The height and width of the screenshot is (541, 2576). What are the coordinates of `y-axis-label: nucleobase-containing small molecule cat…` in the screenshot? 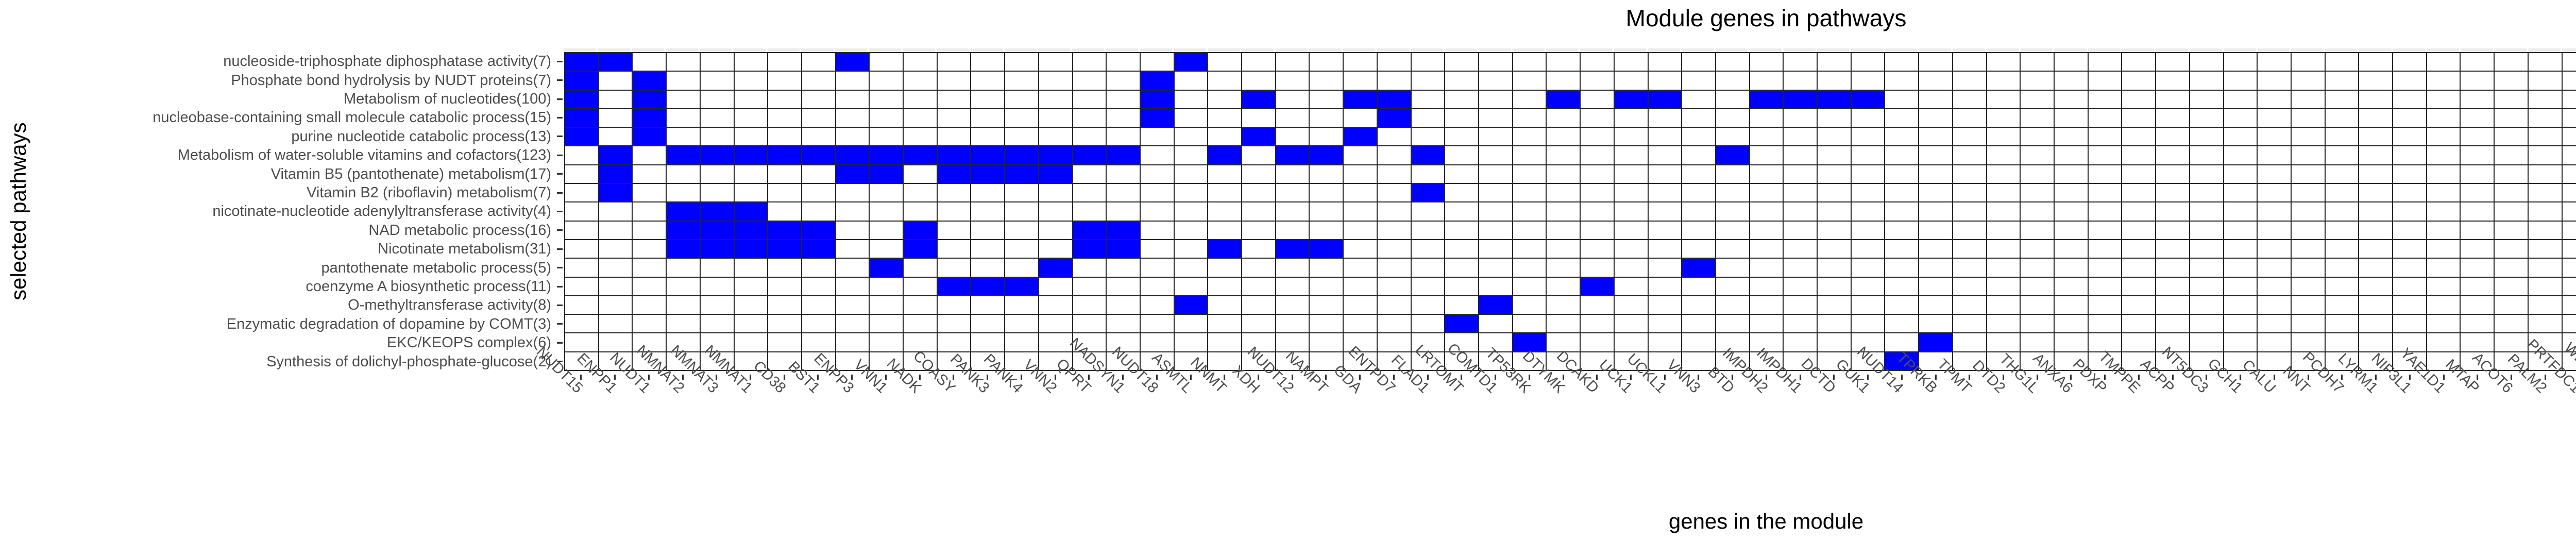 It's located at (351, 117).